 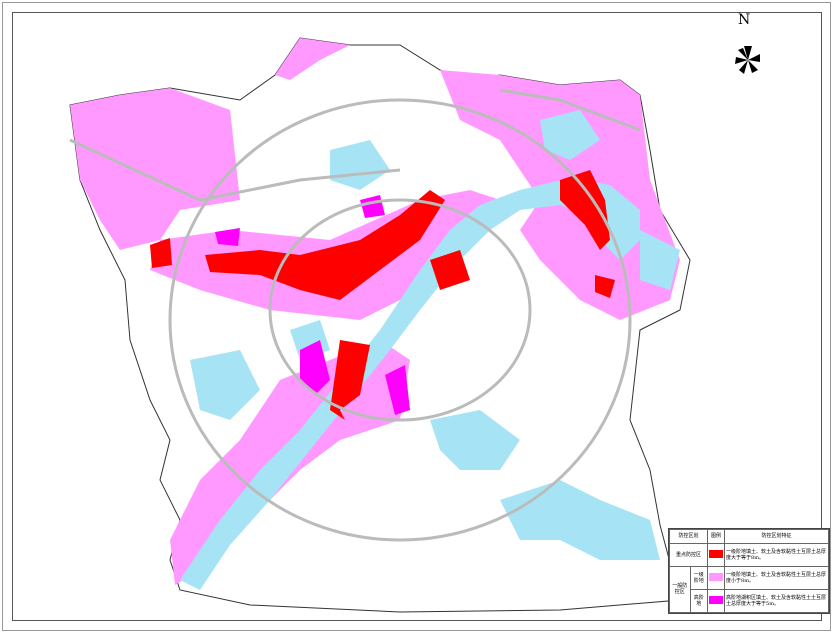 I want to click on legend-group: 重点防控区, so click(x=688, y=554).